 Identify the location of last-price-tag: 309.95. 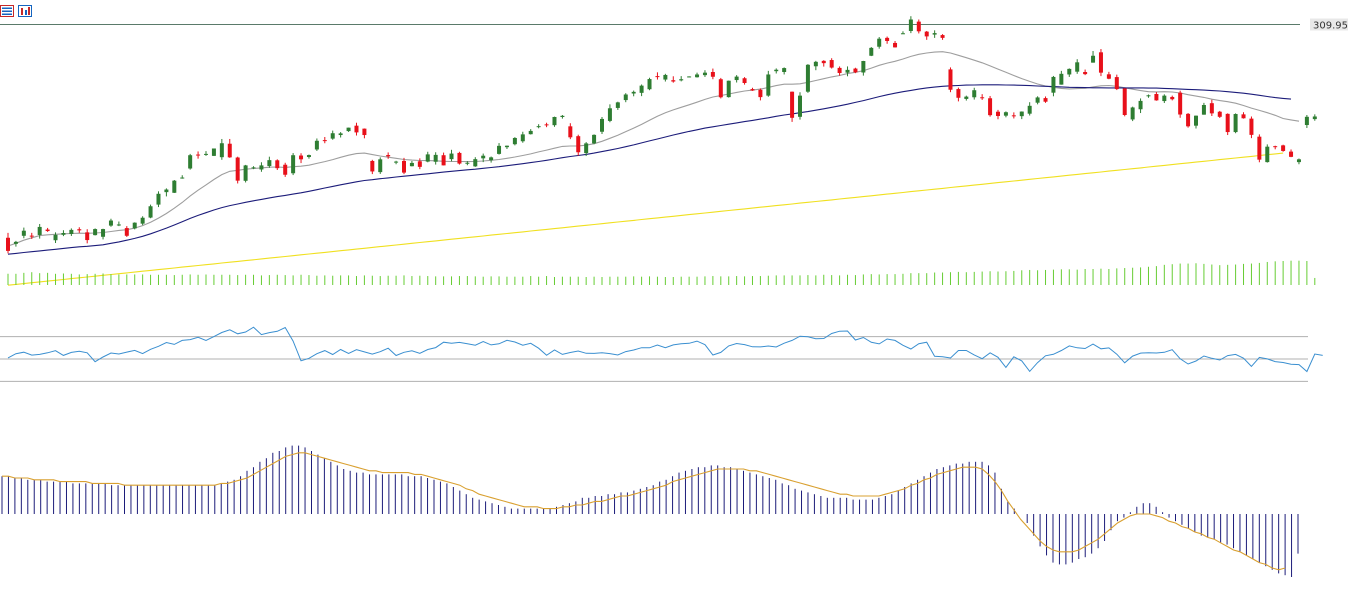
(1329, 24).